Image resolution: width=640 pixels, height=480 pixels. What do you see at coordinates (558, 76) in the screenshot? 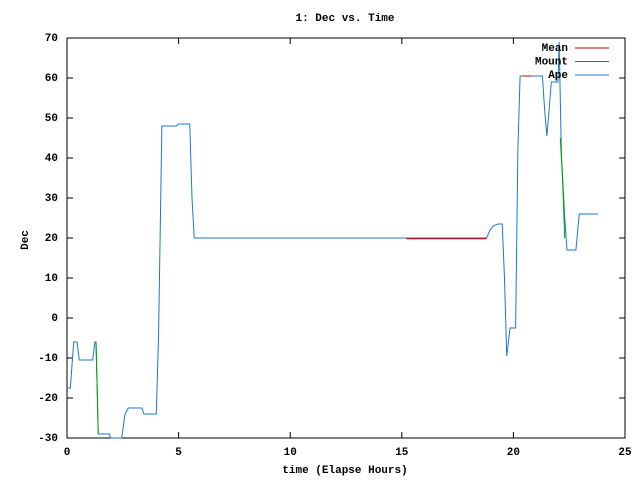
I see `legend-label: Ape` at bounding box center [558, 76].